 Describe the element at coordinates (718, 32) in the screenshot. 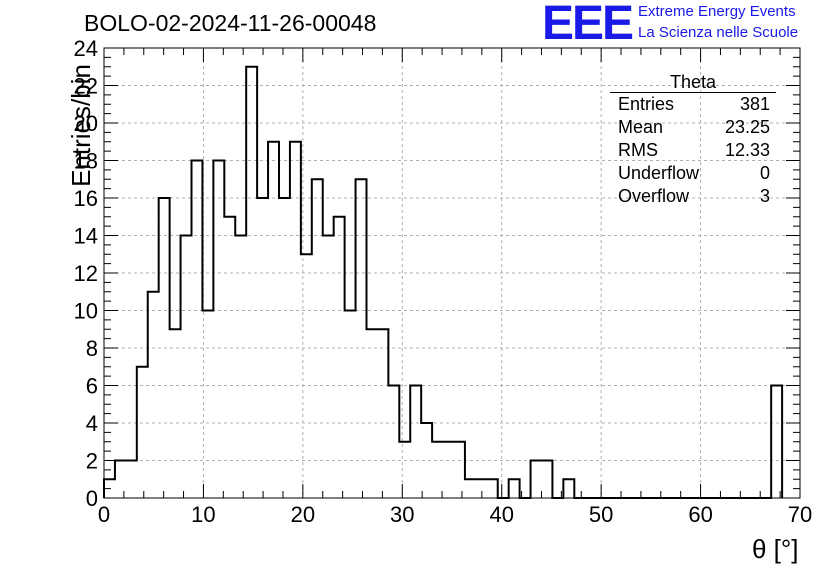

I see `logo-line-2: La Scienza nelle Scuole` at that location.